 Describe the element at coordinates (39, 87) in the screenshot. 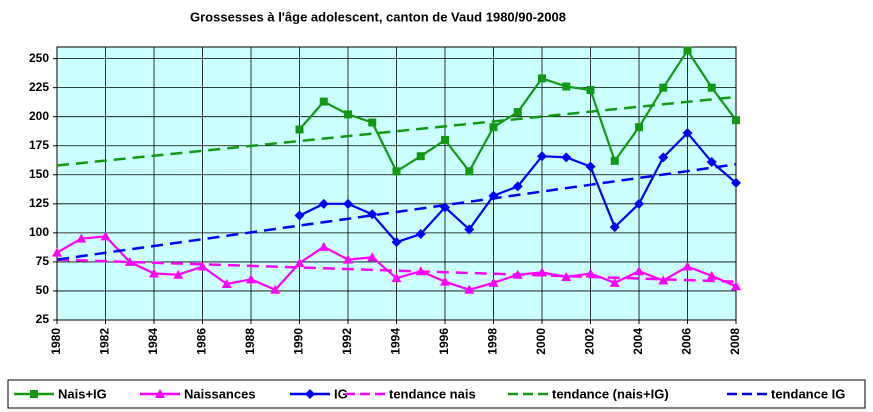

I see `y-tick-label: 225` at that location.